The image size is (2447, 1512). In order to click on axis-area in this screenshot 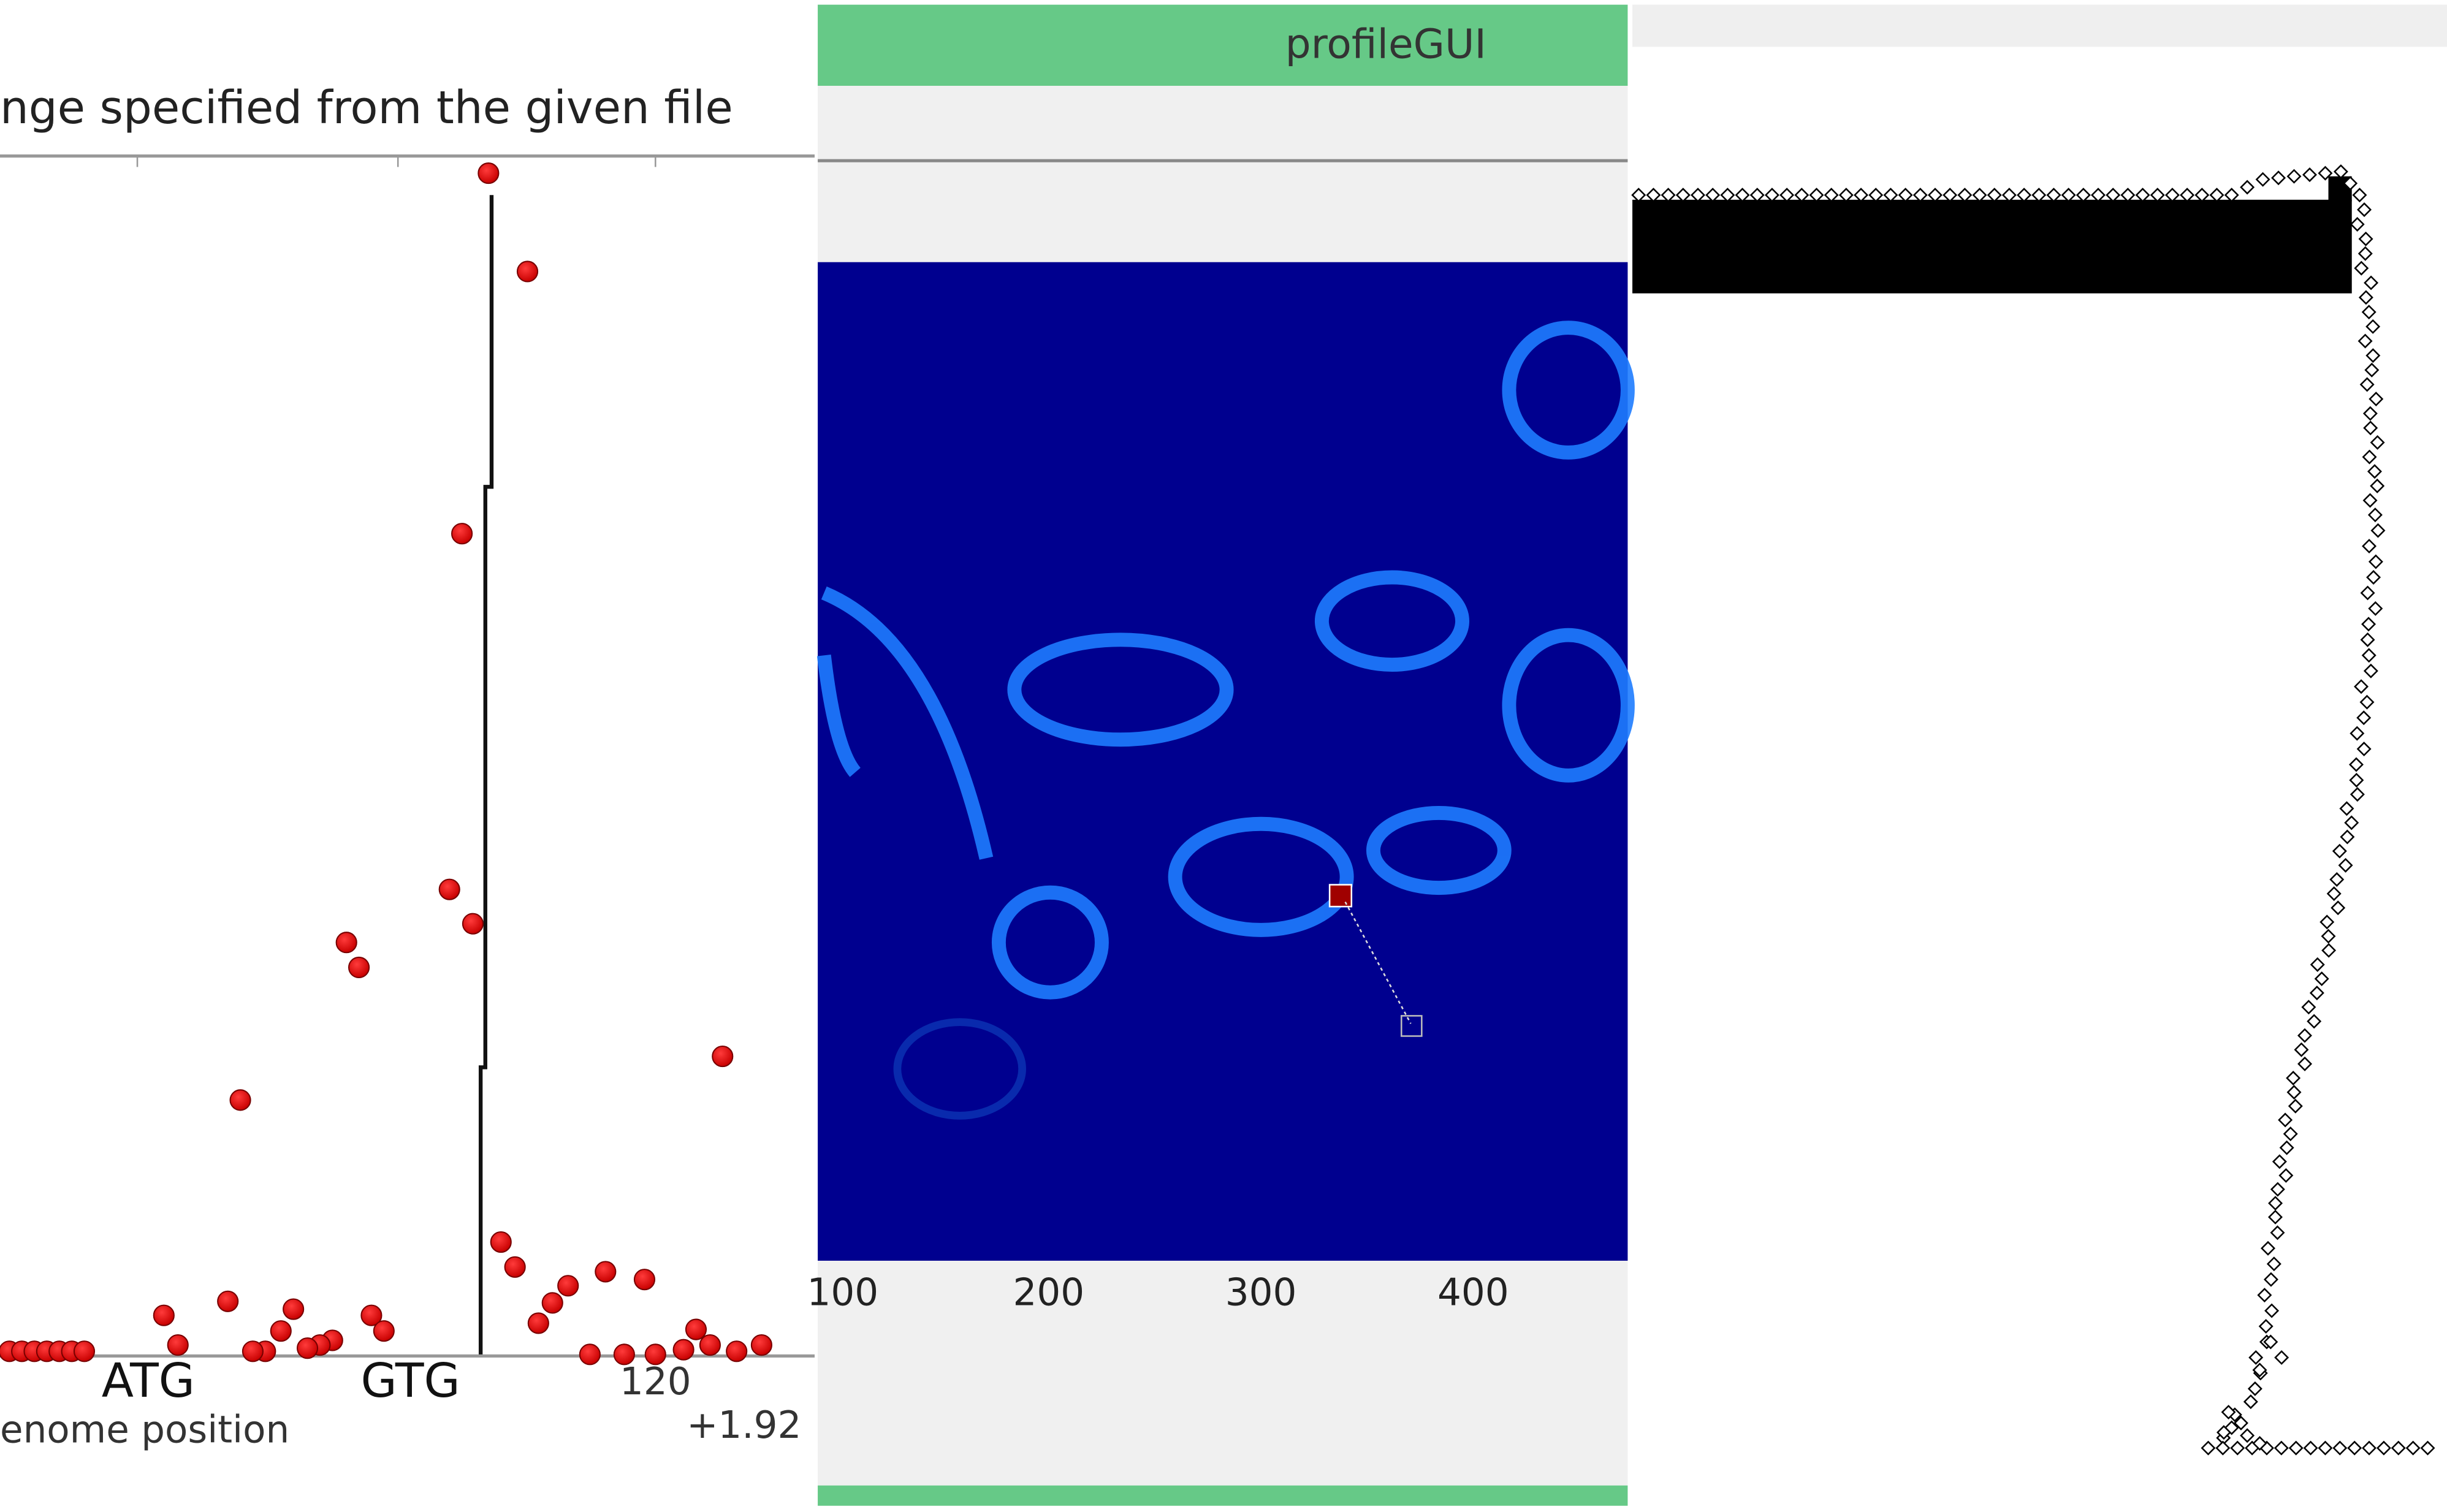, I will do `click(1223, 1373)`.